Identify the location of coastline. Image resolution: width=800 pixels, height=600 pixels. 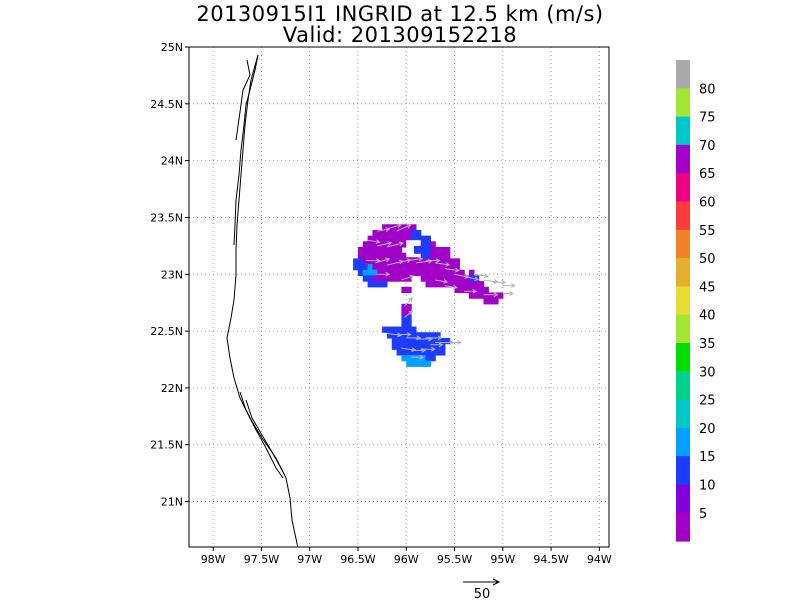
(262, 300).